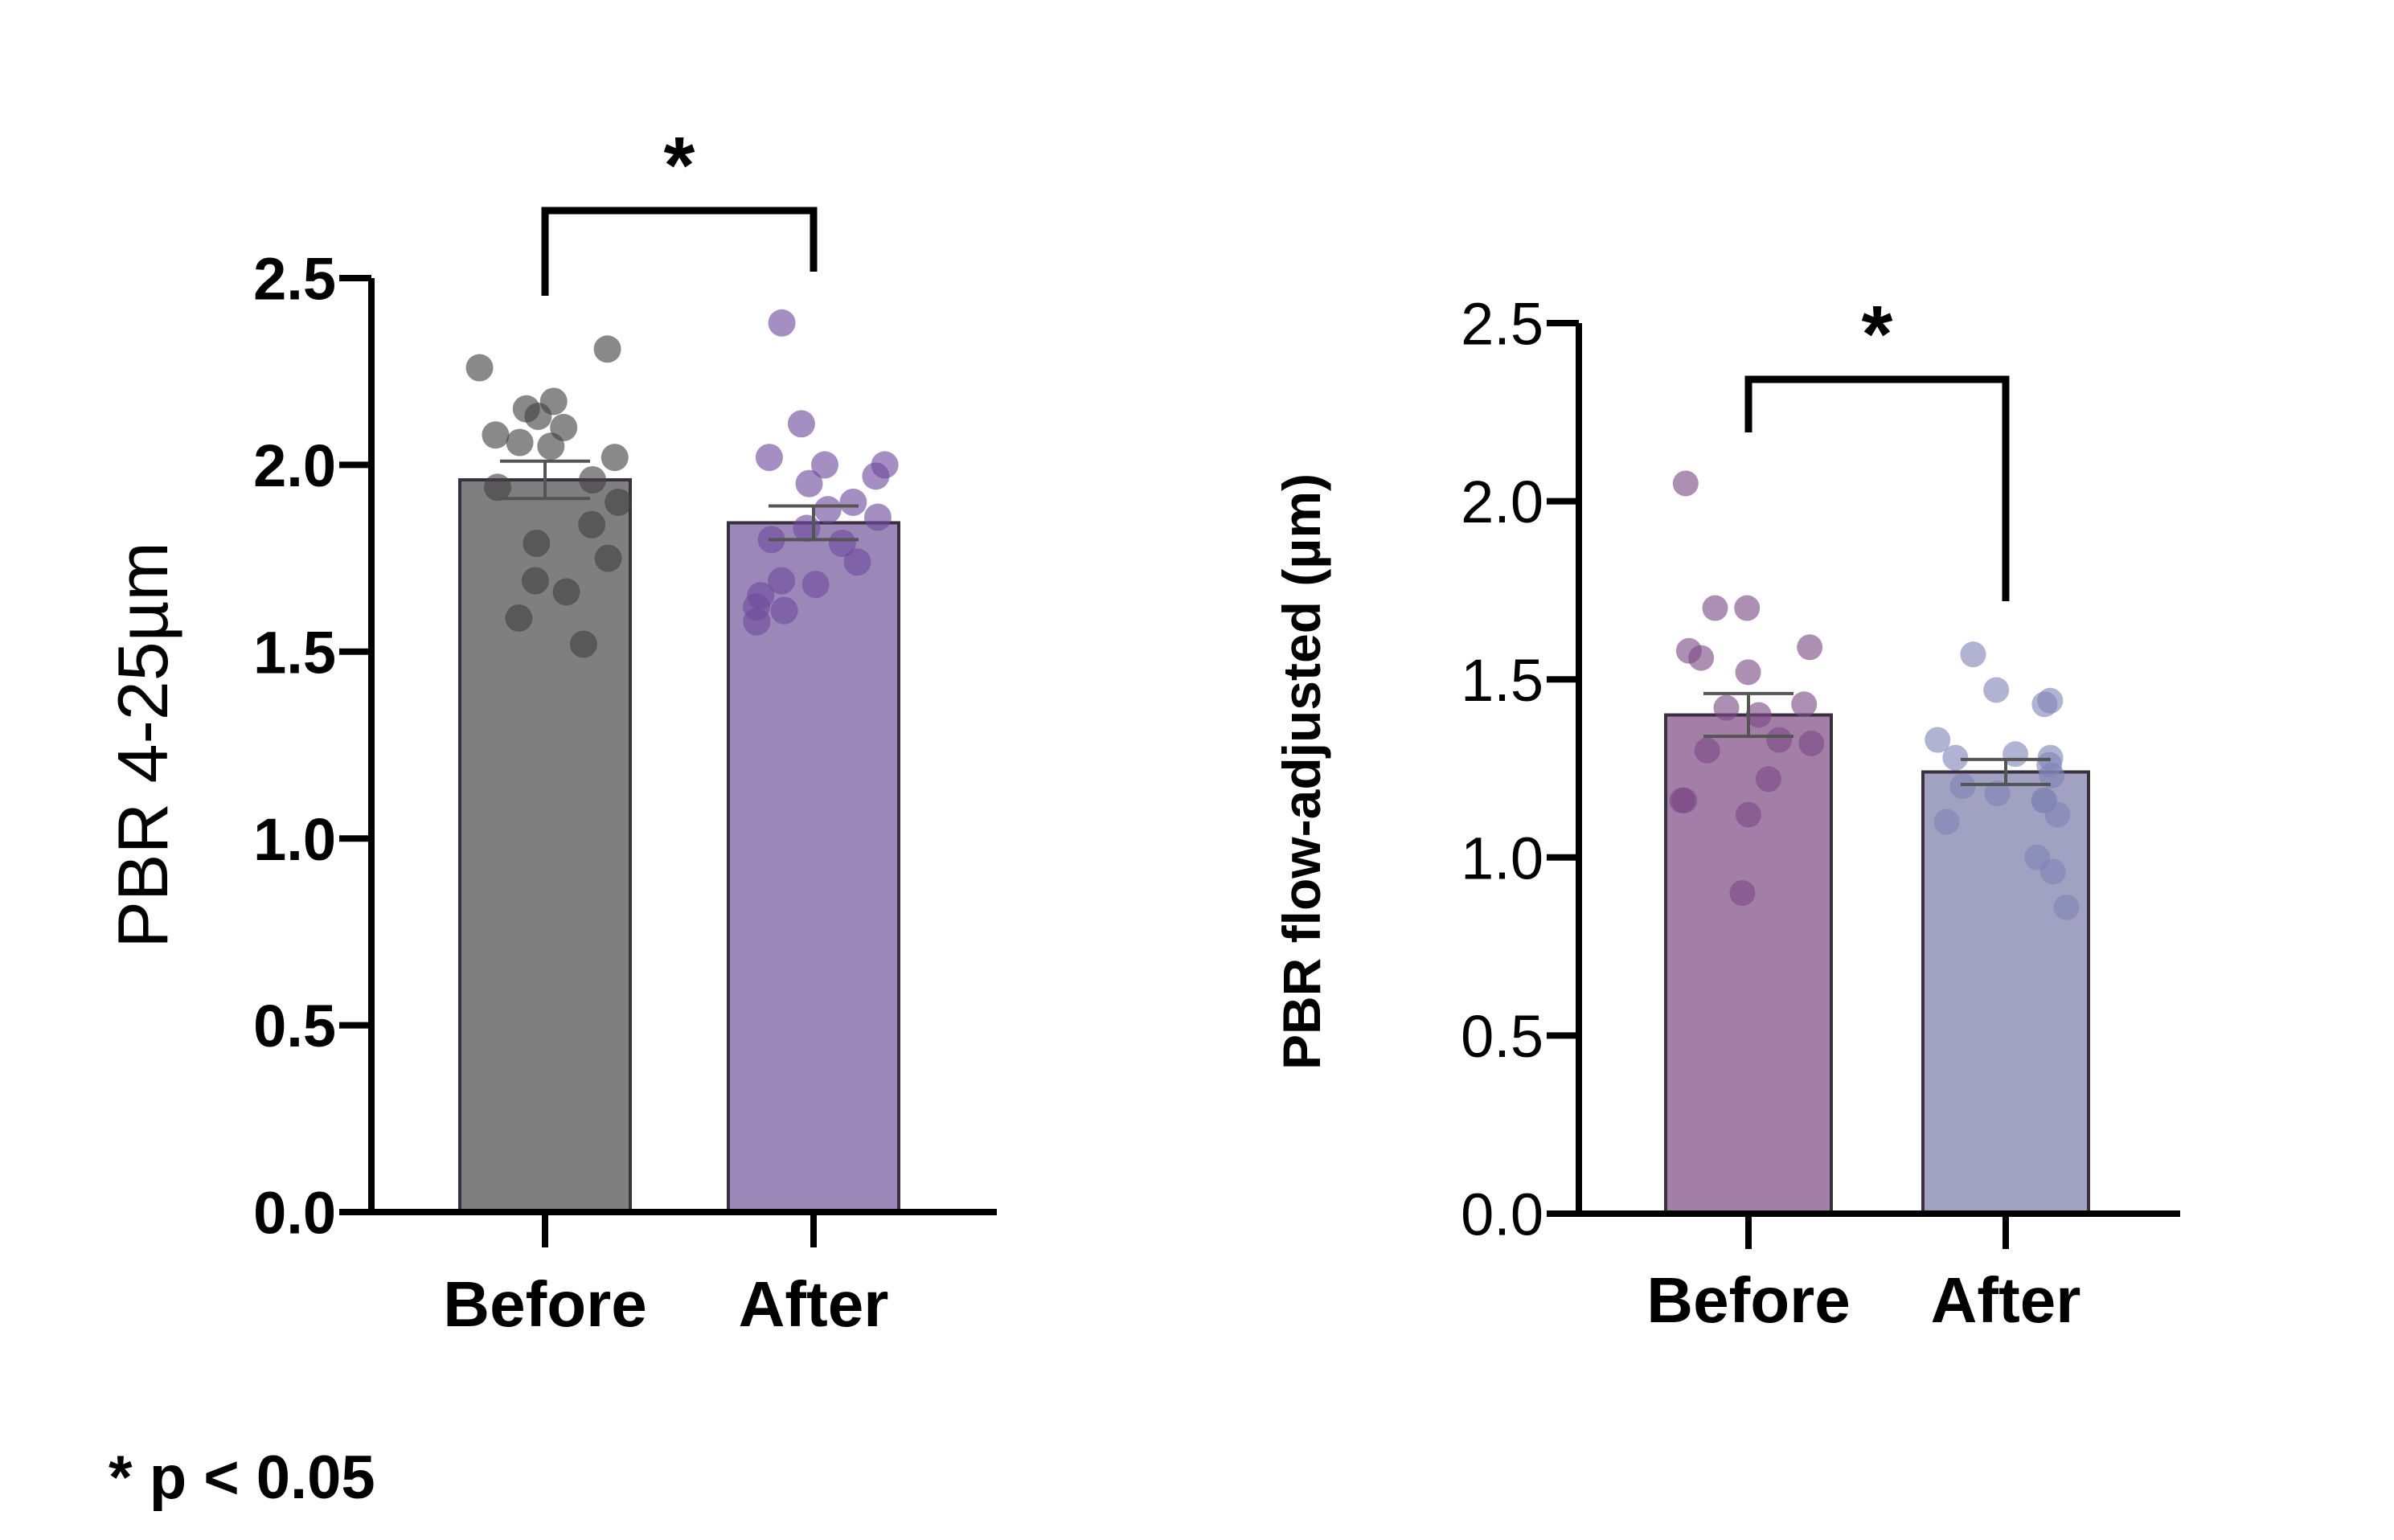 This screenshot has height=1540, width=2394. I want to click on footnote: * p < 0.05, so click(242, 1478).